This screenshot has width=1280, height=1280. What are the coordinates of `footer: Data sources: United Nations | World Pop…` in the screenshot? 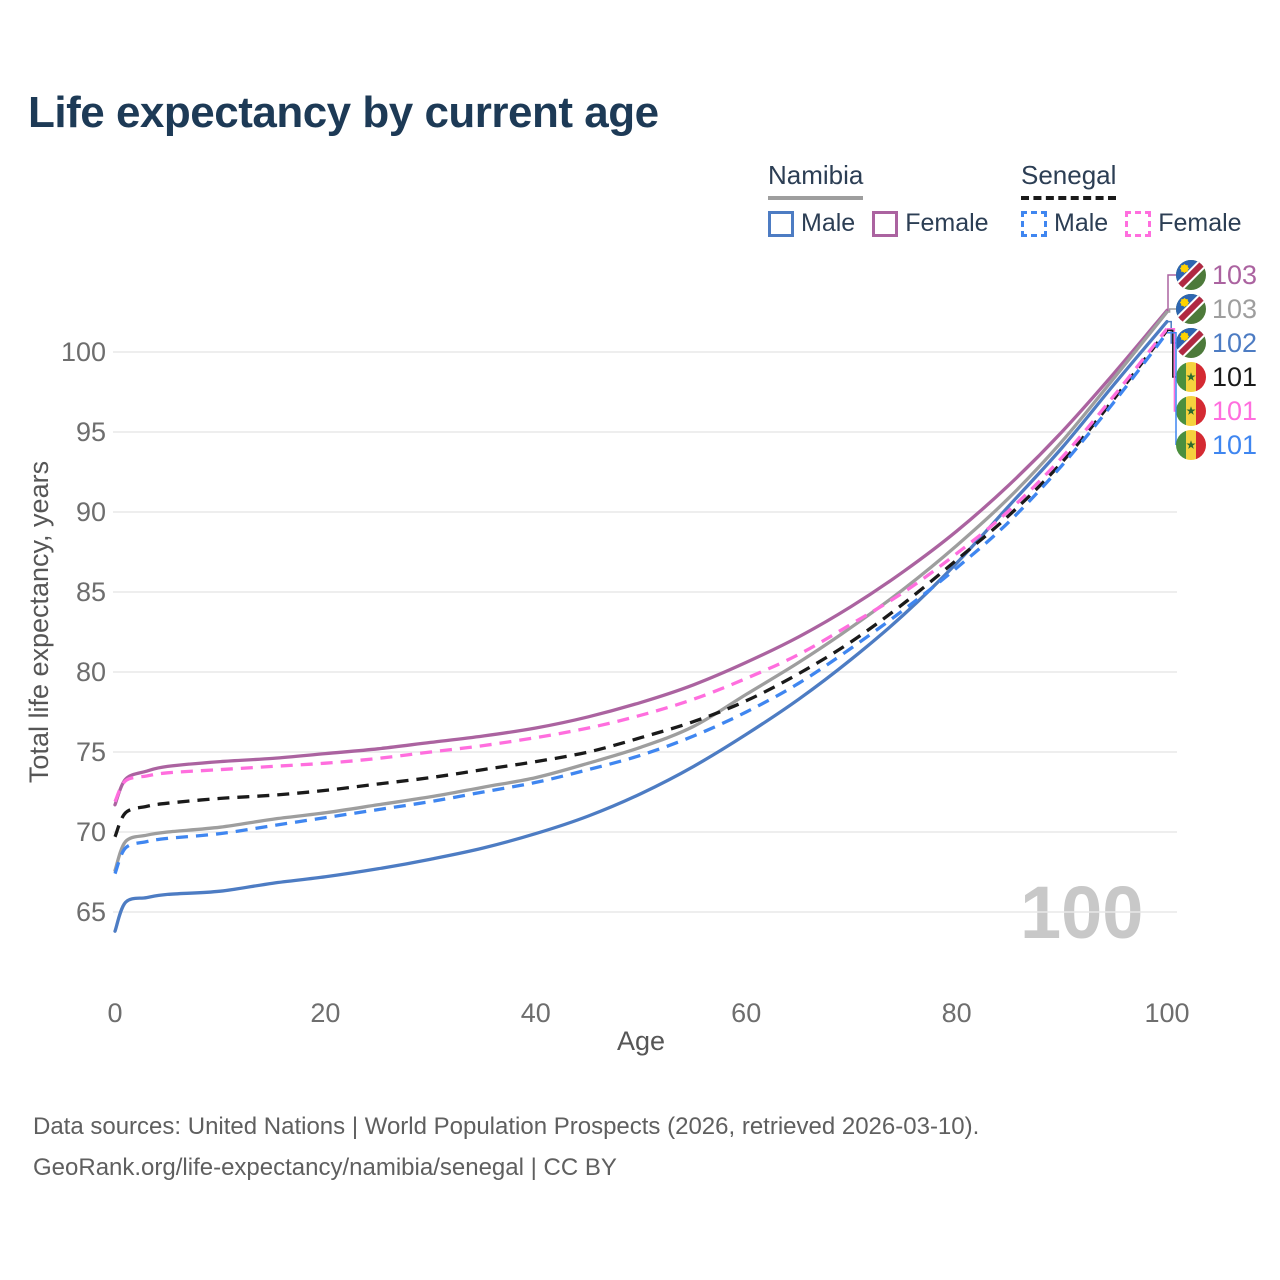 It's located at (506, 1147).